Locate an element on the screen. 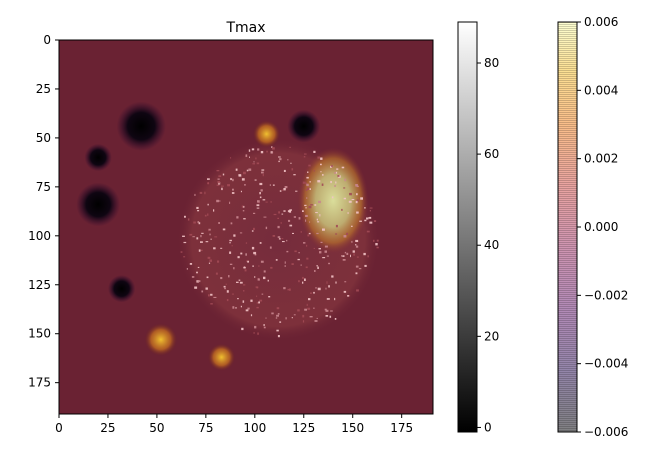  y-tick-label: 175 is located at coordinates (39, 383).